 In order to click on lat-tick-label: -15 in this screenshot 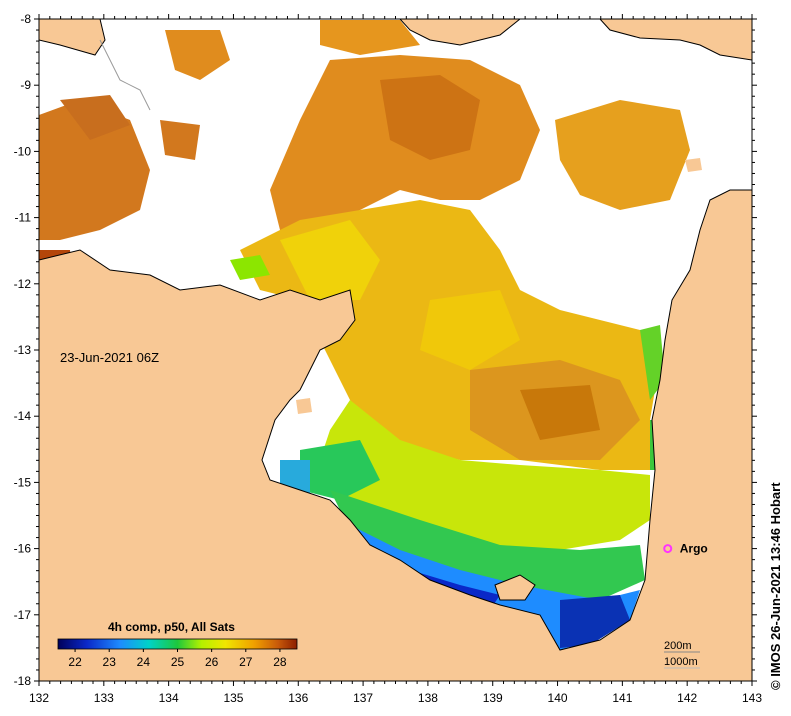, I will do `click(23, 482)`.